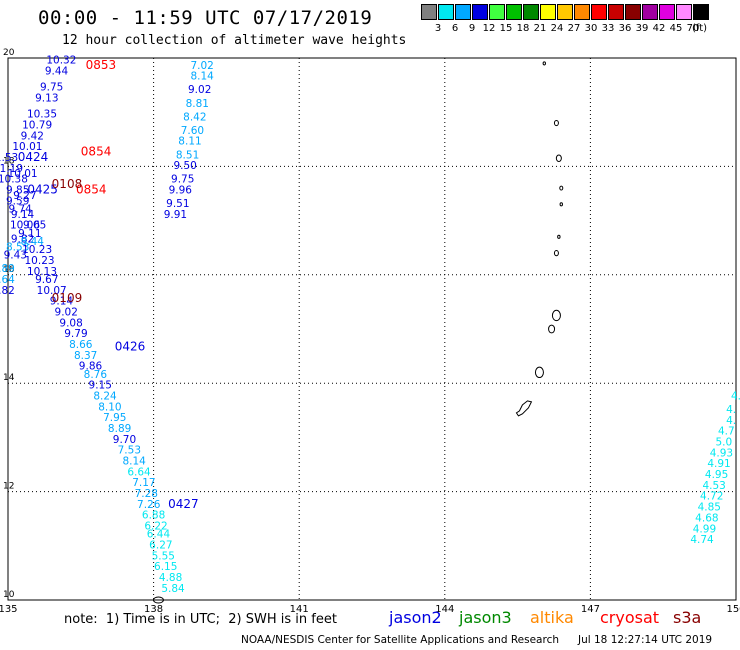 The image size is (740, 650). What do you see at coordinates (105, 396) in the screenshot?
I see `wave-height-label: 8.24` at bounding box center [105, 396].